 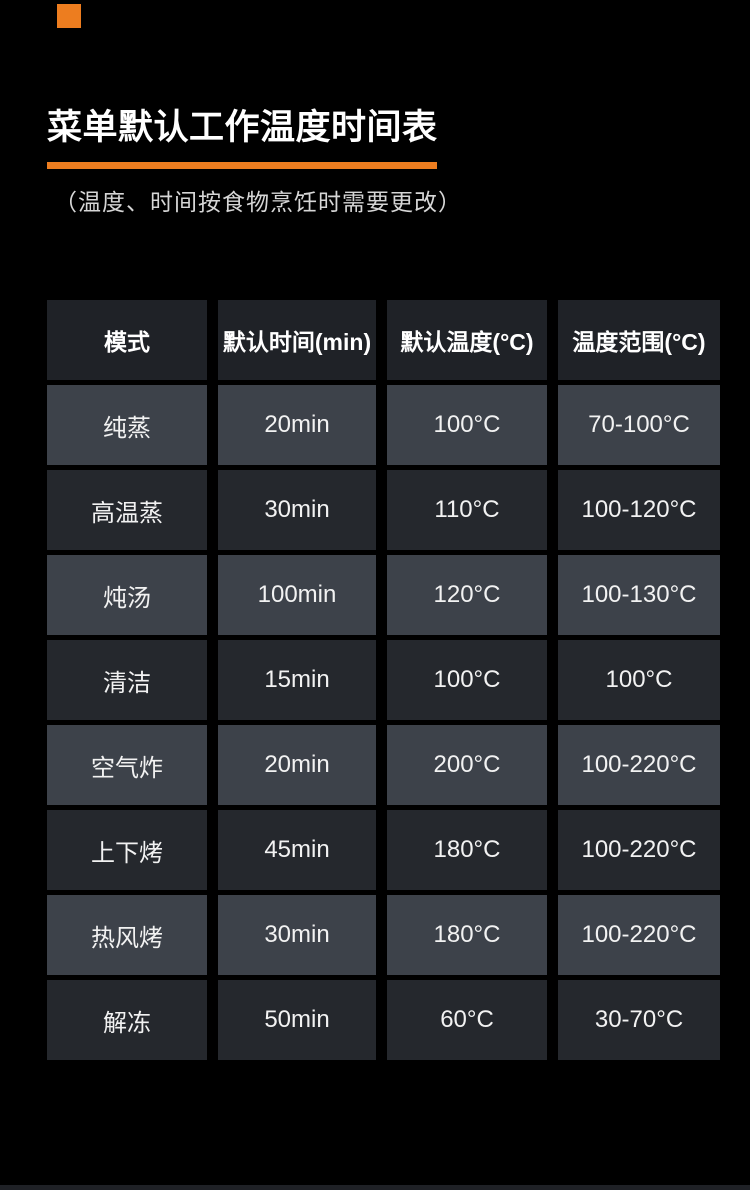 What do you see at coordinates (242, 127) in the screenshot?
I see `page-title: 菜单默认工作温度时间表` at bounding box center [242, 127].